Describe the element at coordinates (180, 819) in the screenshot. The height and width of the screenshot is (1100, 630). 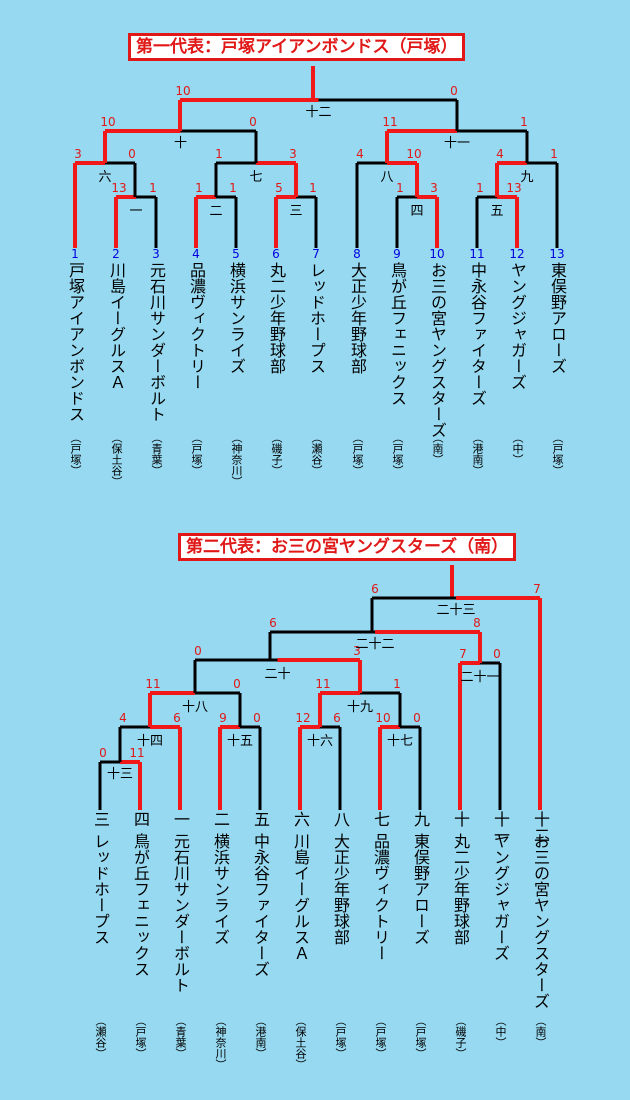
I see `entry-seed: 一` at that location.